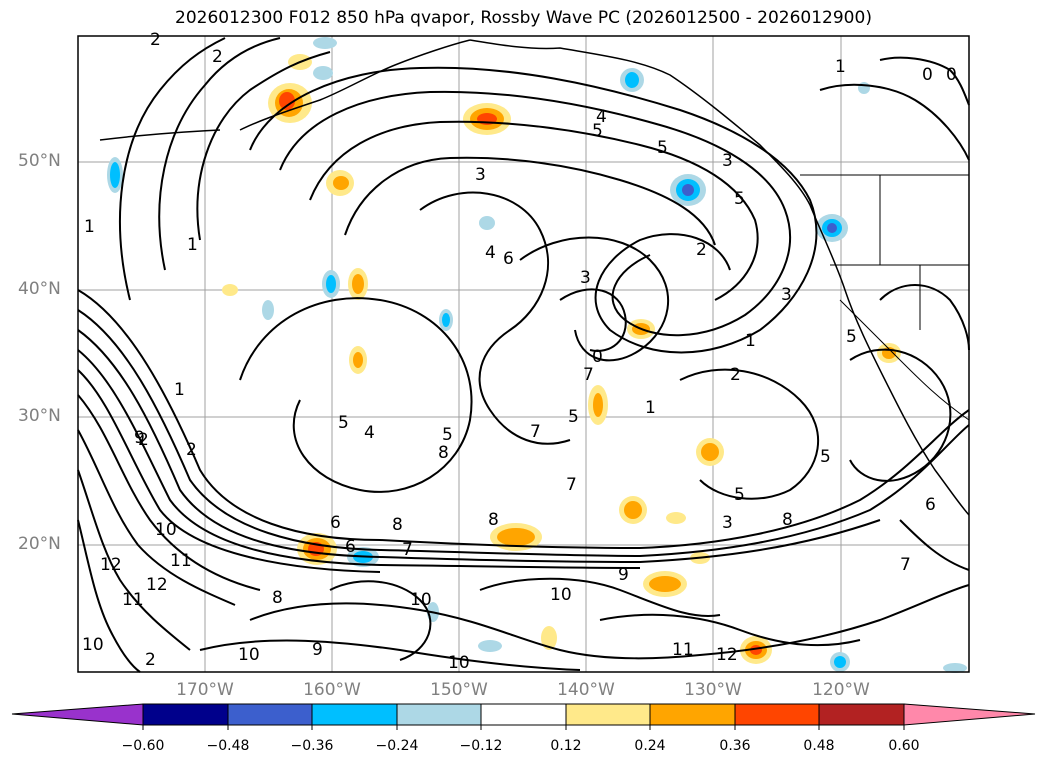 The height and width of the screenshot is (765, 1047). Describe the element at coordinates (459, 690) in the screenshot. I see `lon-label-150w: 150°W` at that location.